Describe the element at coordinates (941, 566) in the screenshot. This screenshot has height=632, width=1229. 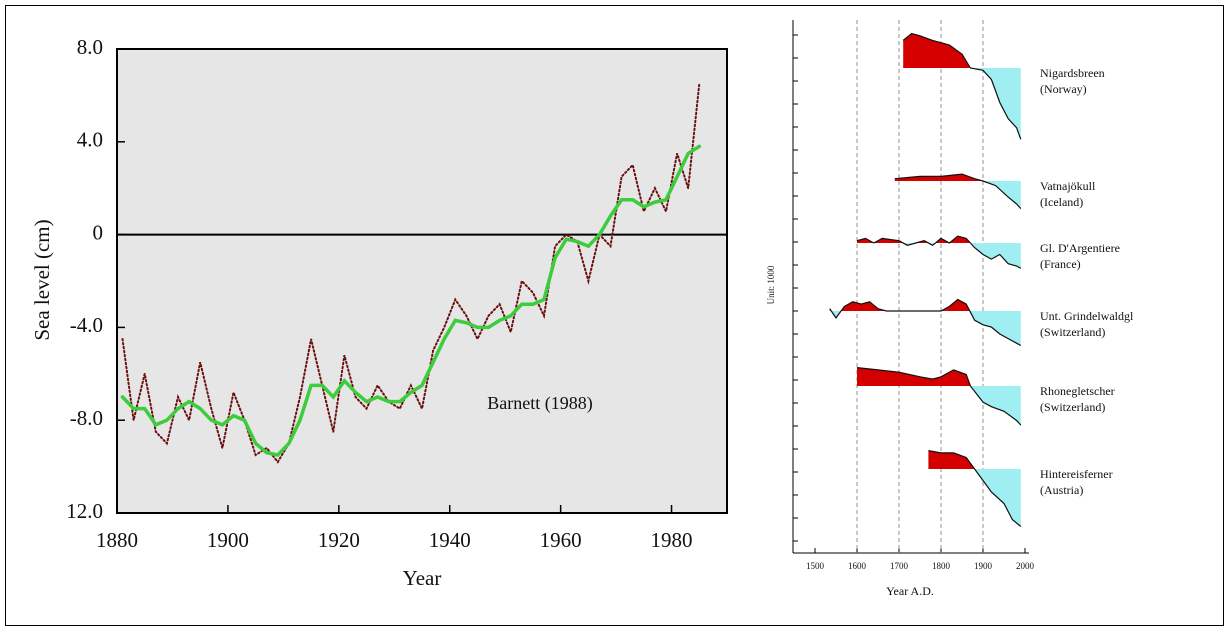
I see `x-tick-label: 1800` at that location.